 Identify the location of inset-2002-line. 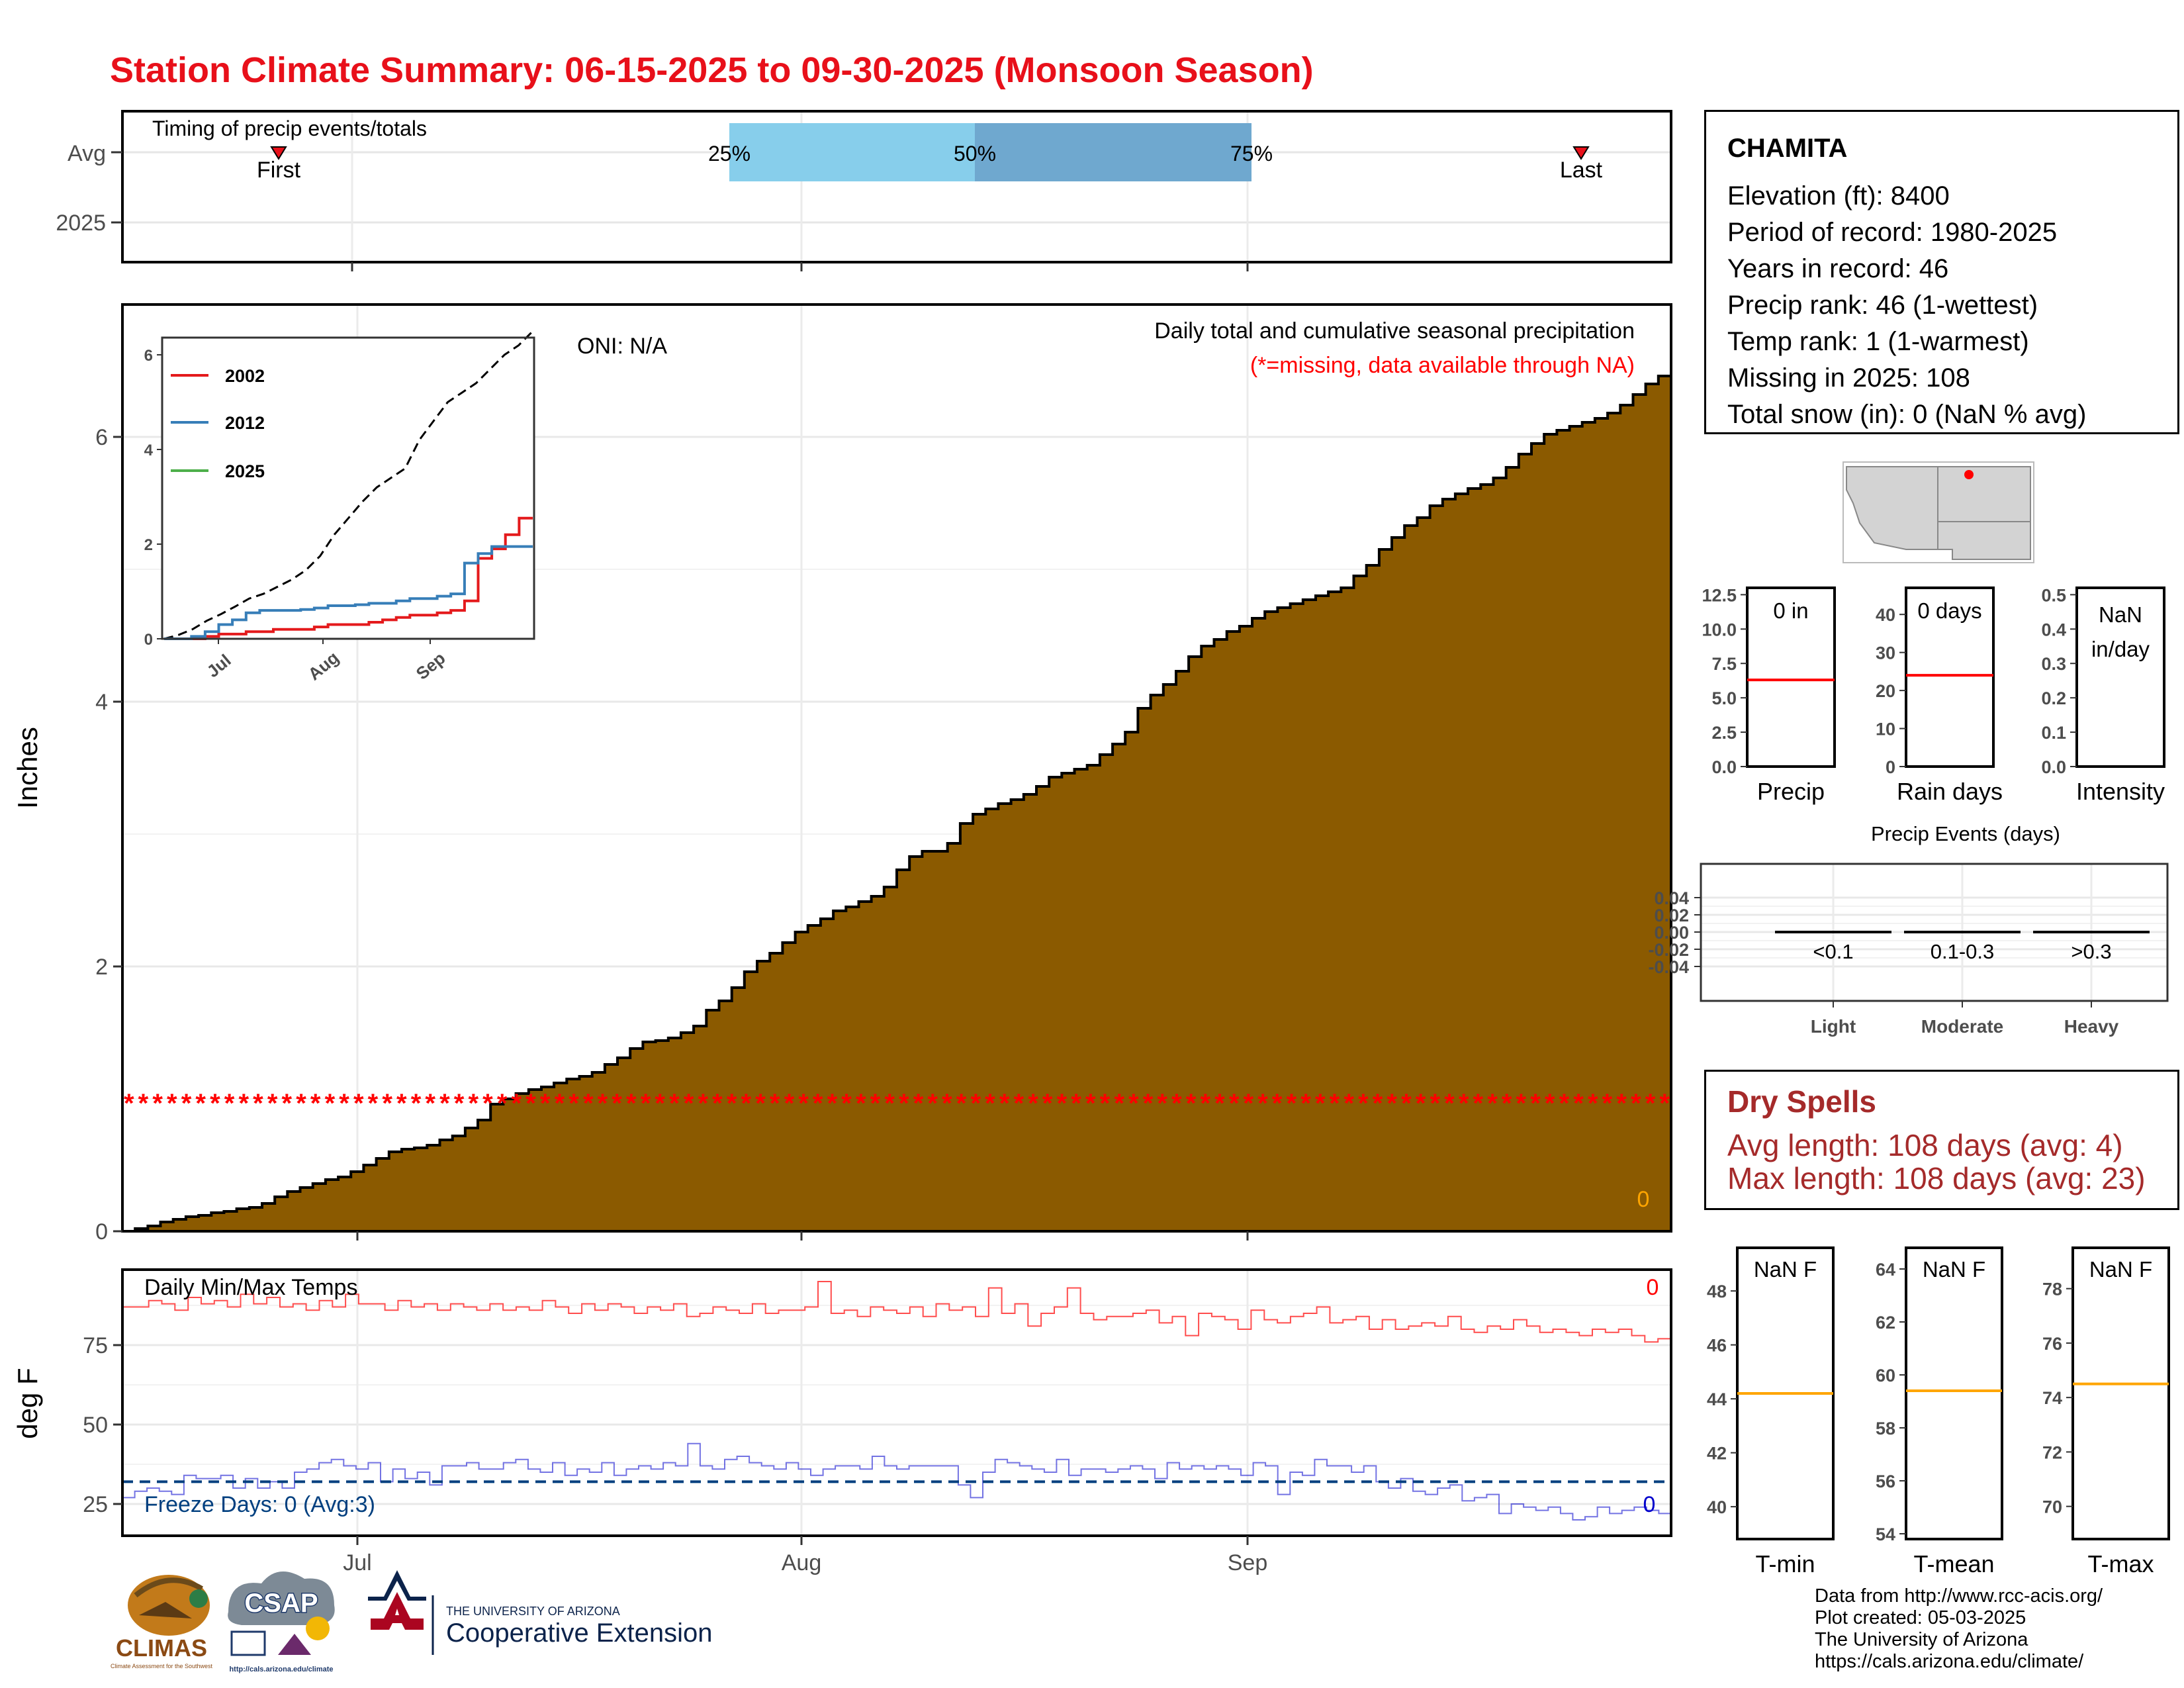
(348, 578).